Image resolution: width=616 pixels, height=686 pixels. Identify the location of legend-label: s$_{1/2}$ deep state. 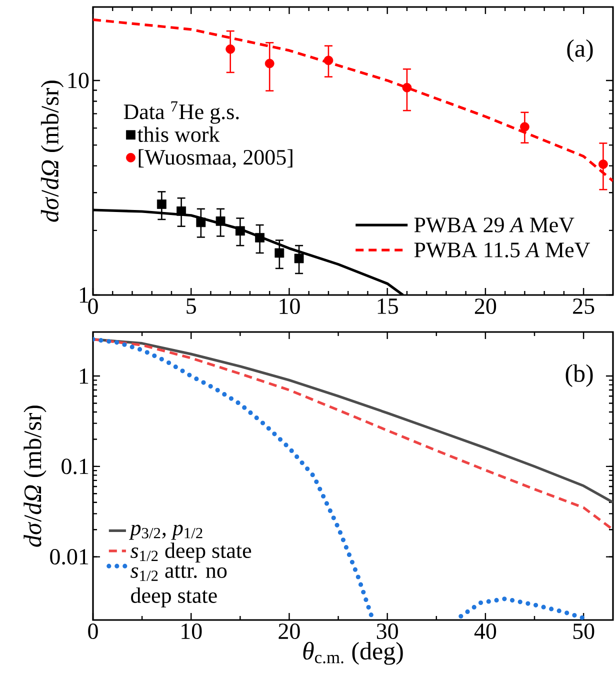
(191, 552).